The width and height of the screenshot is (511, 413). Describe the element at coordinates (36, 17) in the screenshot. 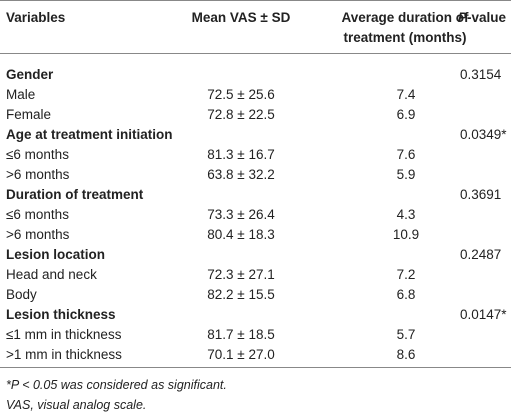

I see `header-cell: Variables` at that location.